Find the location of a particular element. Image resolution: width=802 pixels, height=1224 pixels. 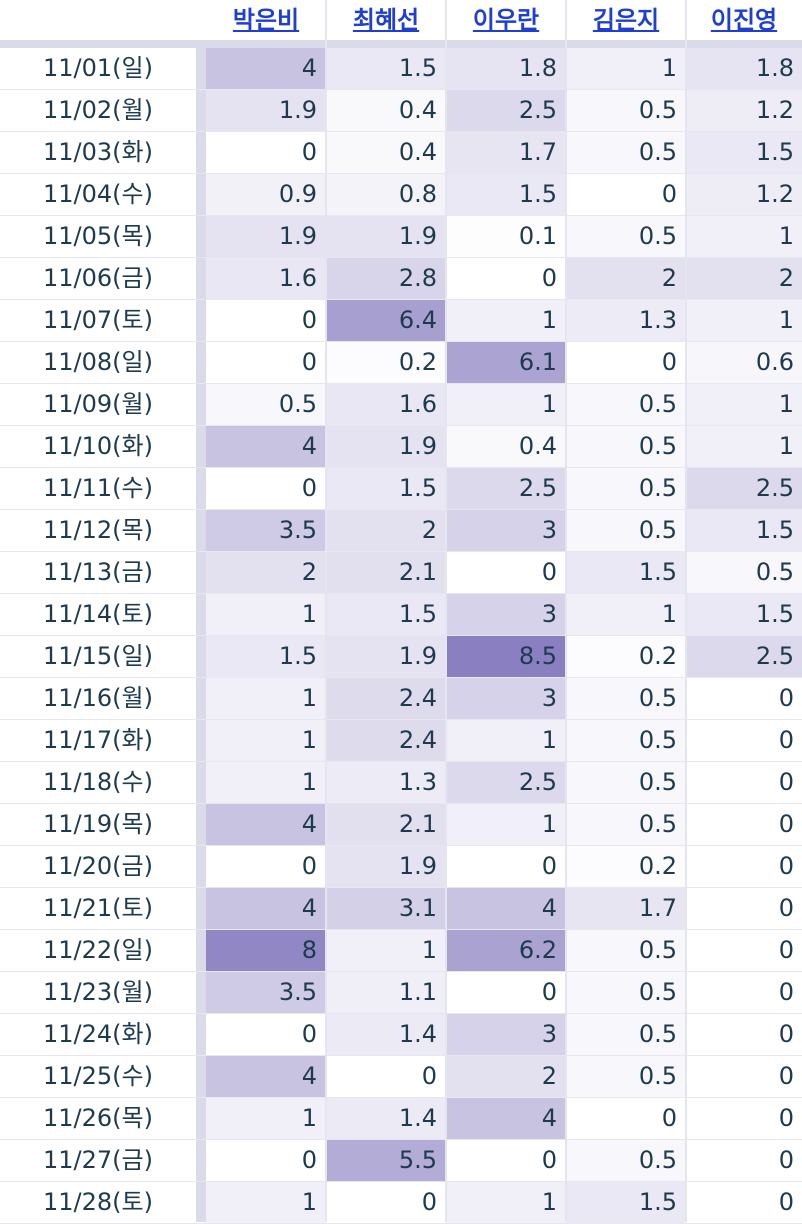

column-header-1: 최혜선 is located at coordinates (386, 20).